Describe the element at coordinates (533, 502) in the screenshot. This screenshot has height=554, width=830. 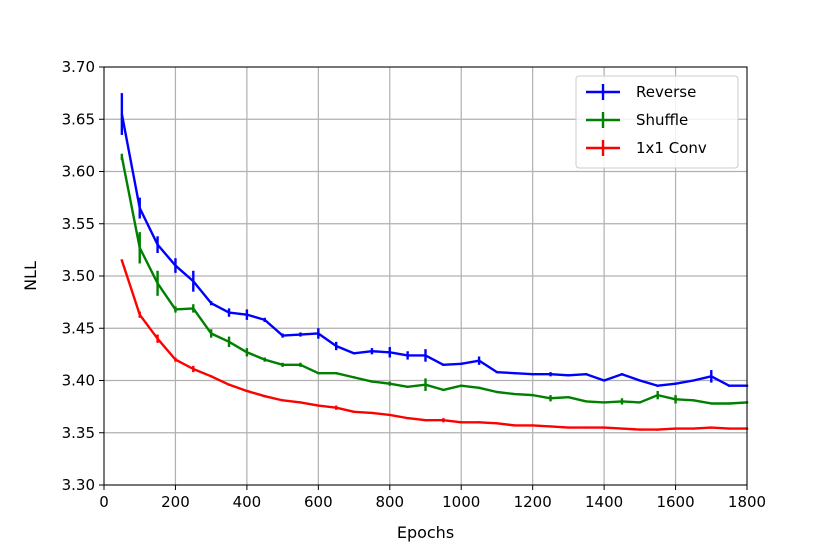
I see `x-tick-label: 1200` at that location.